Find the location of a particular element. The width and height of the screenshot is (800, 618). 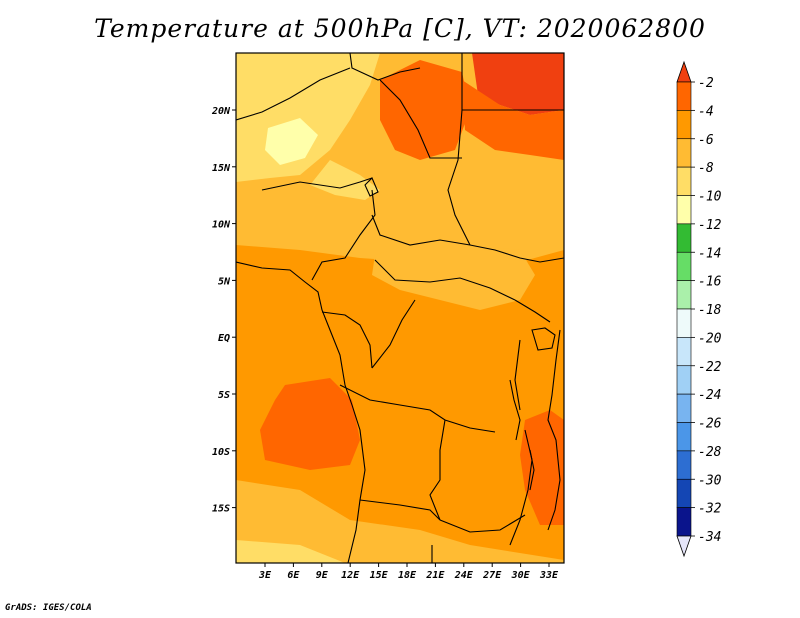

border-chad-sudan is located at coordinates (459, 177).